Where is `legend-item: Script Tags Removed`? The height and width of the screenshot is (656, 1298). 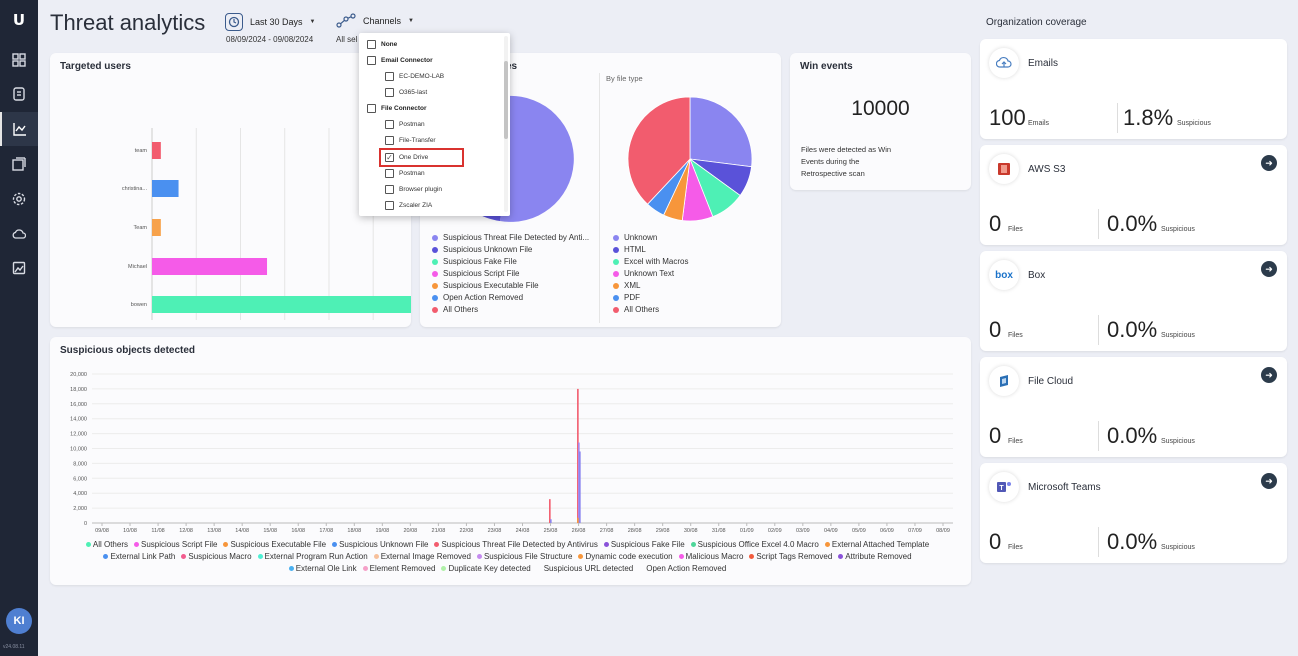
legend-item: Script Tags Removed is located at coordinates (790, 556).